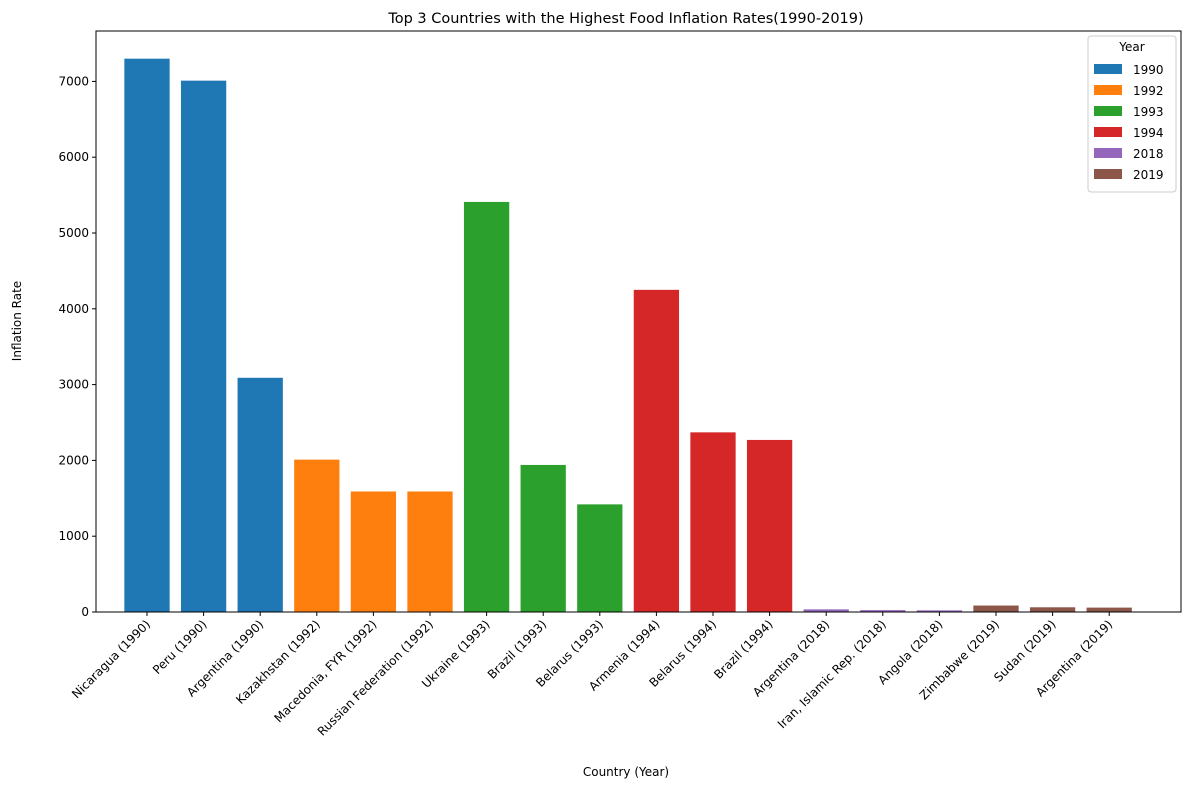  I want to click on x-tick-label: Peru (1990), so click(180, 647).